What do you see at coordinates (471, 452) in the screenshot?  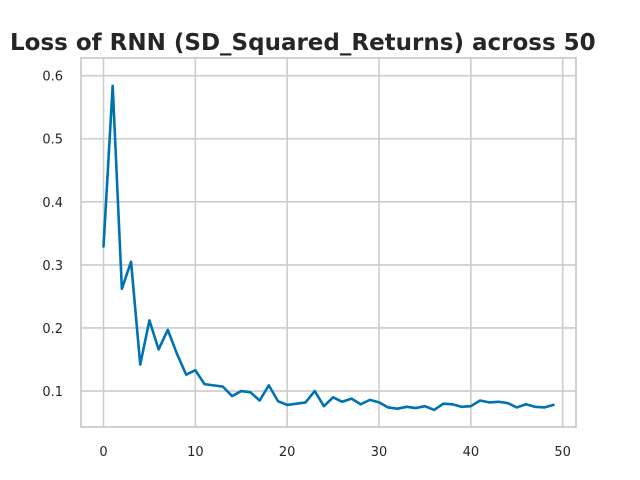 I see `x-tick-label: 40` at bounding box center [471, 452].